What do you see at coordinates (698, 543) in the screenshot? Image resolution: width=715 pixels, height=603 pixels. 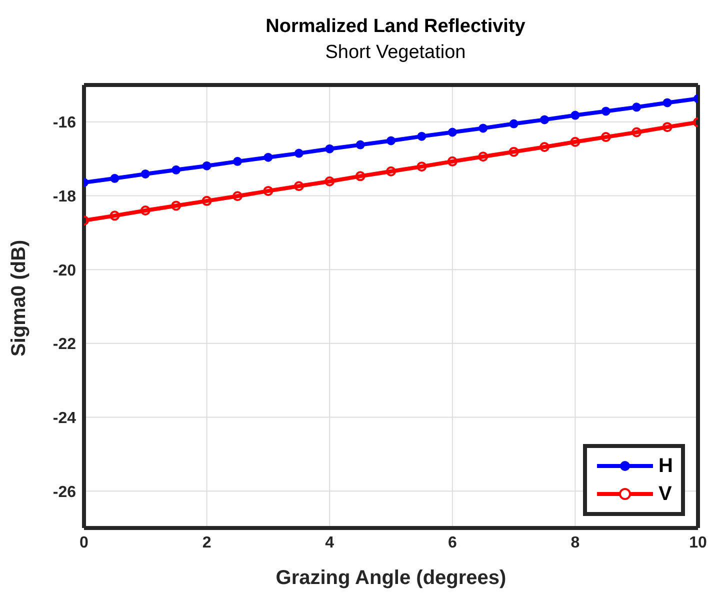 I see `x-tick-label: 10` at bounding box center [698, 543].